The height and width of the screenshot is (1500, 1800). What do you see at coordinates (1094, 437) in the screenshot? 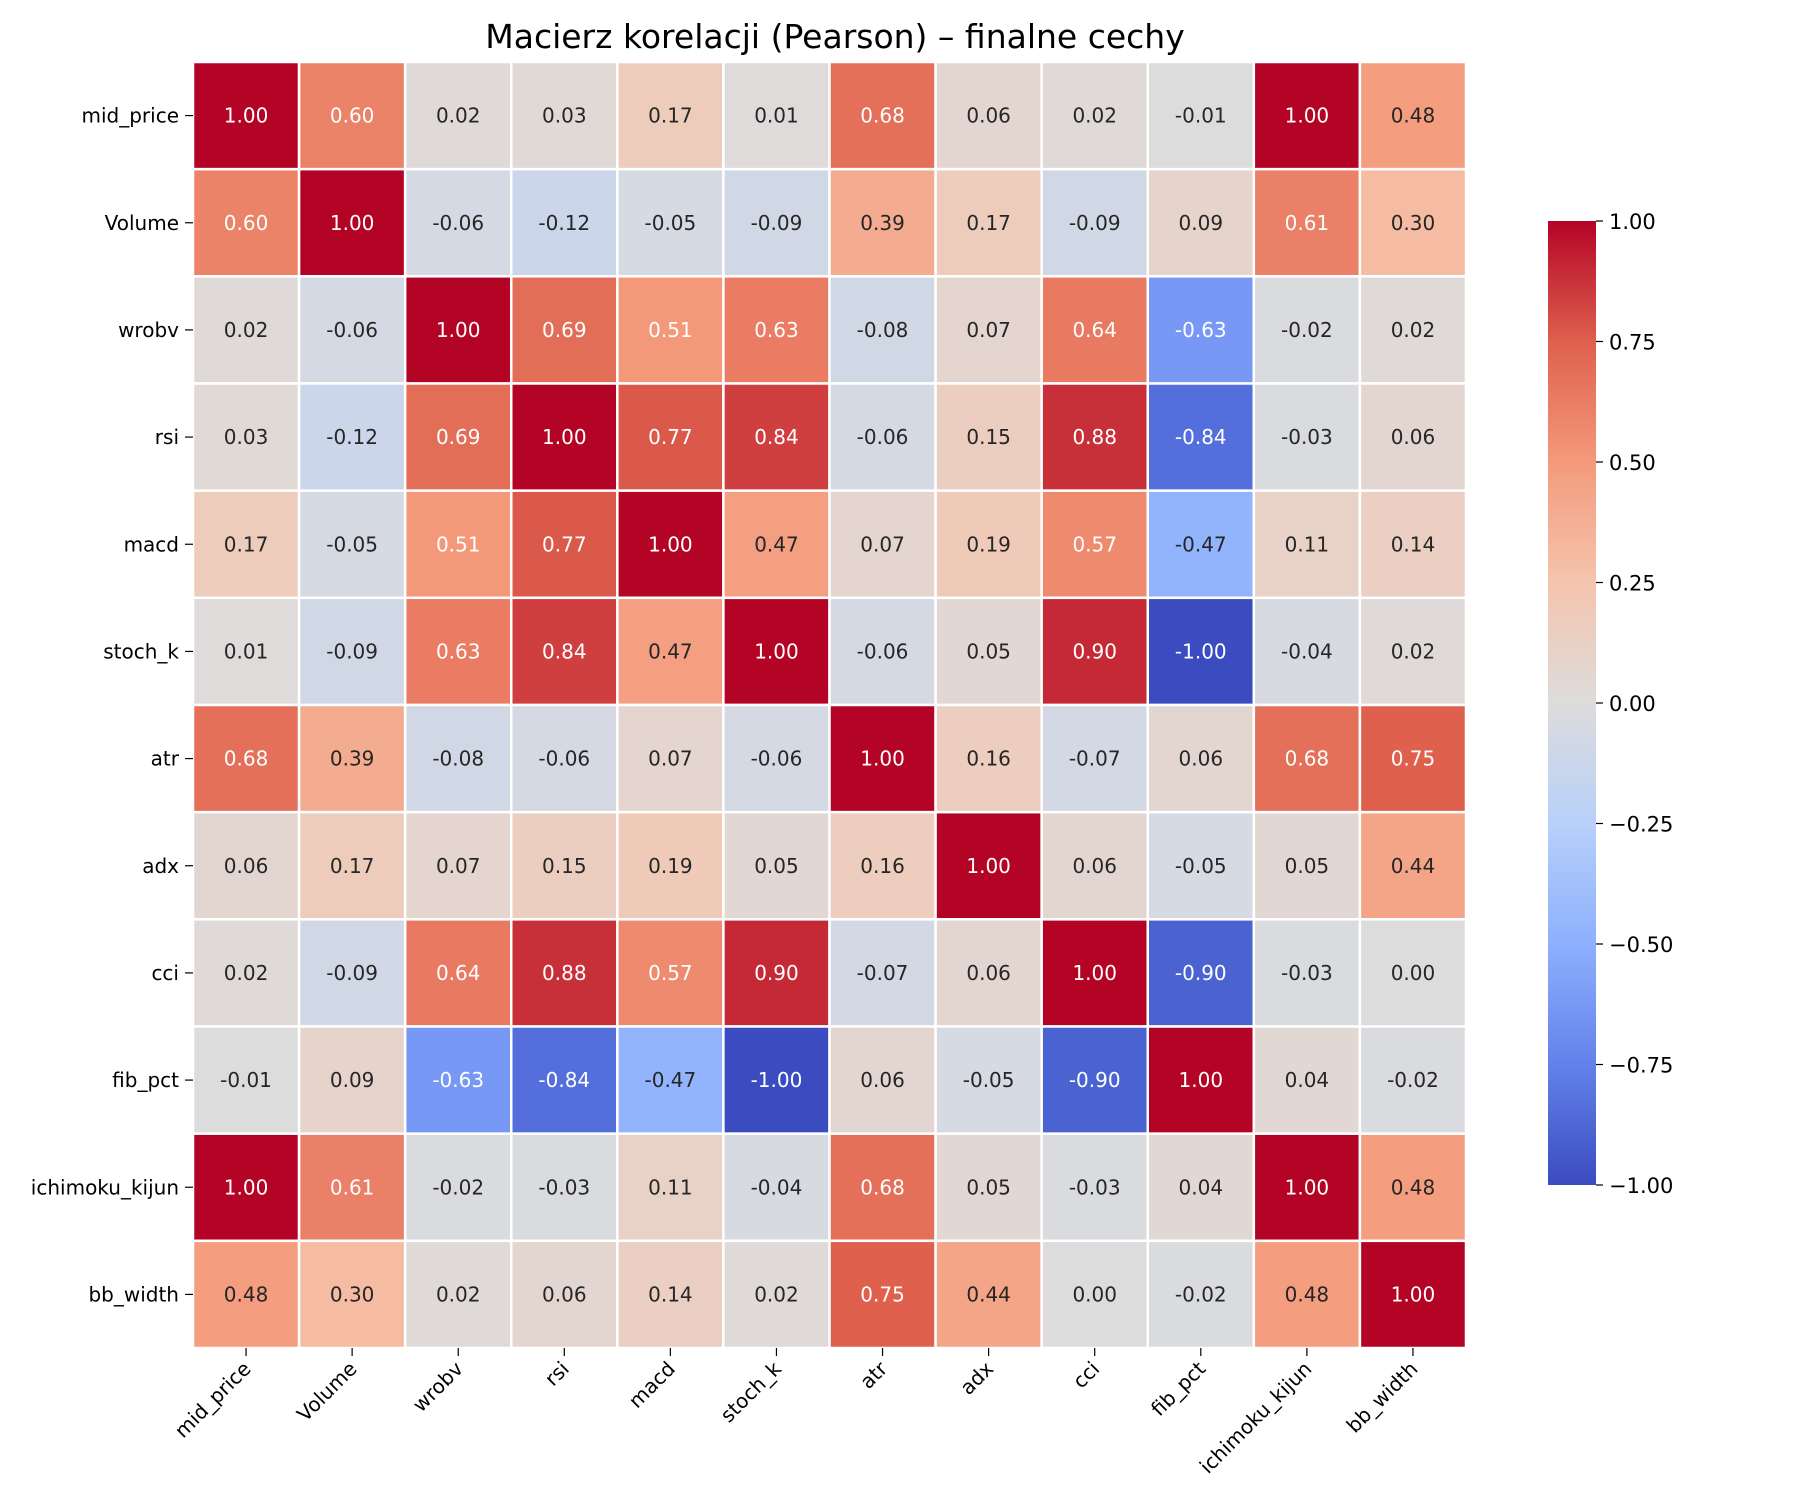
I see `cell-value-label: 0.88` at bounding box center [1094, 437].